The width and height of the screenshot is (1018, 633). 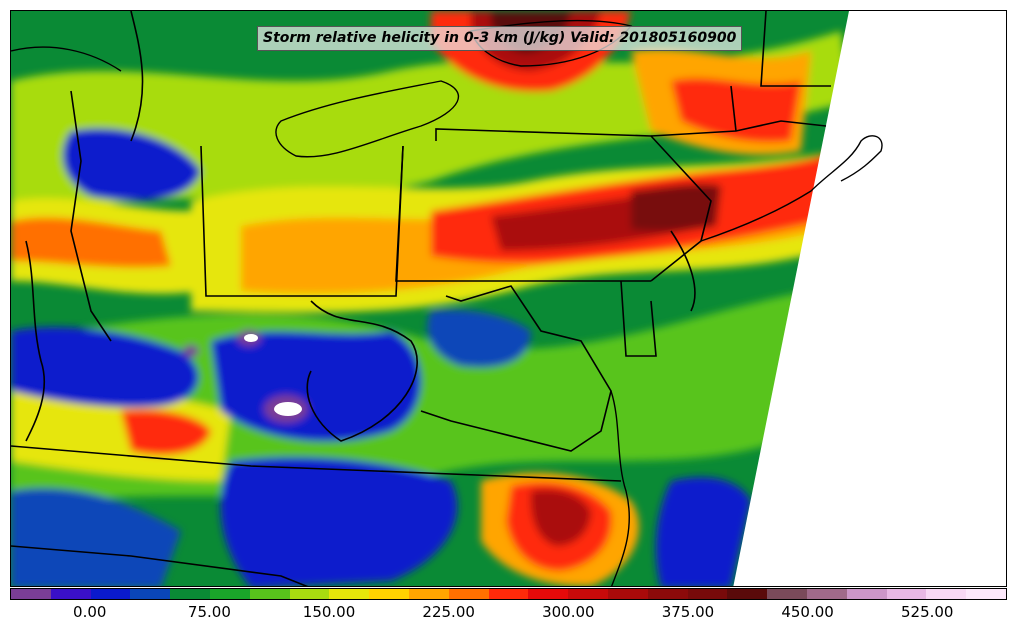 What do you see at coordinates (568, 612) in the screenshot?
I see `colorbar-tick-label: 300.00` at bounding box center [568, 612].